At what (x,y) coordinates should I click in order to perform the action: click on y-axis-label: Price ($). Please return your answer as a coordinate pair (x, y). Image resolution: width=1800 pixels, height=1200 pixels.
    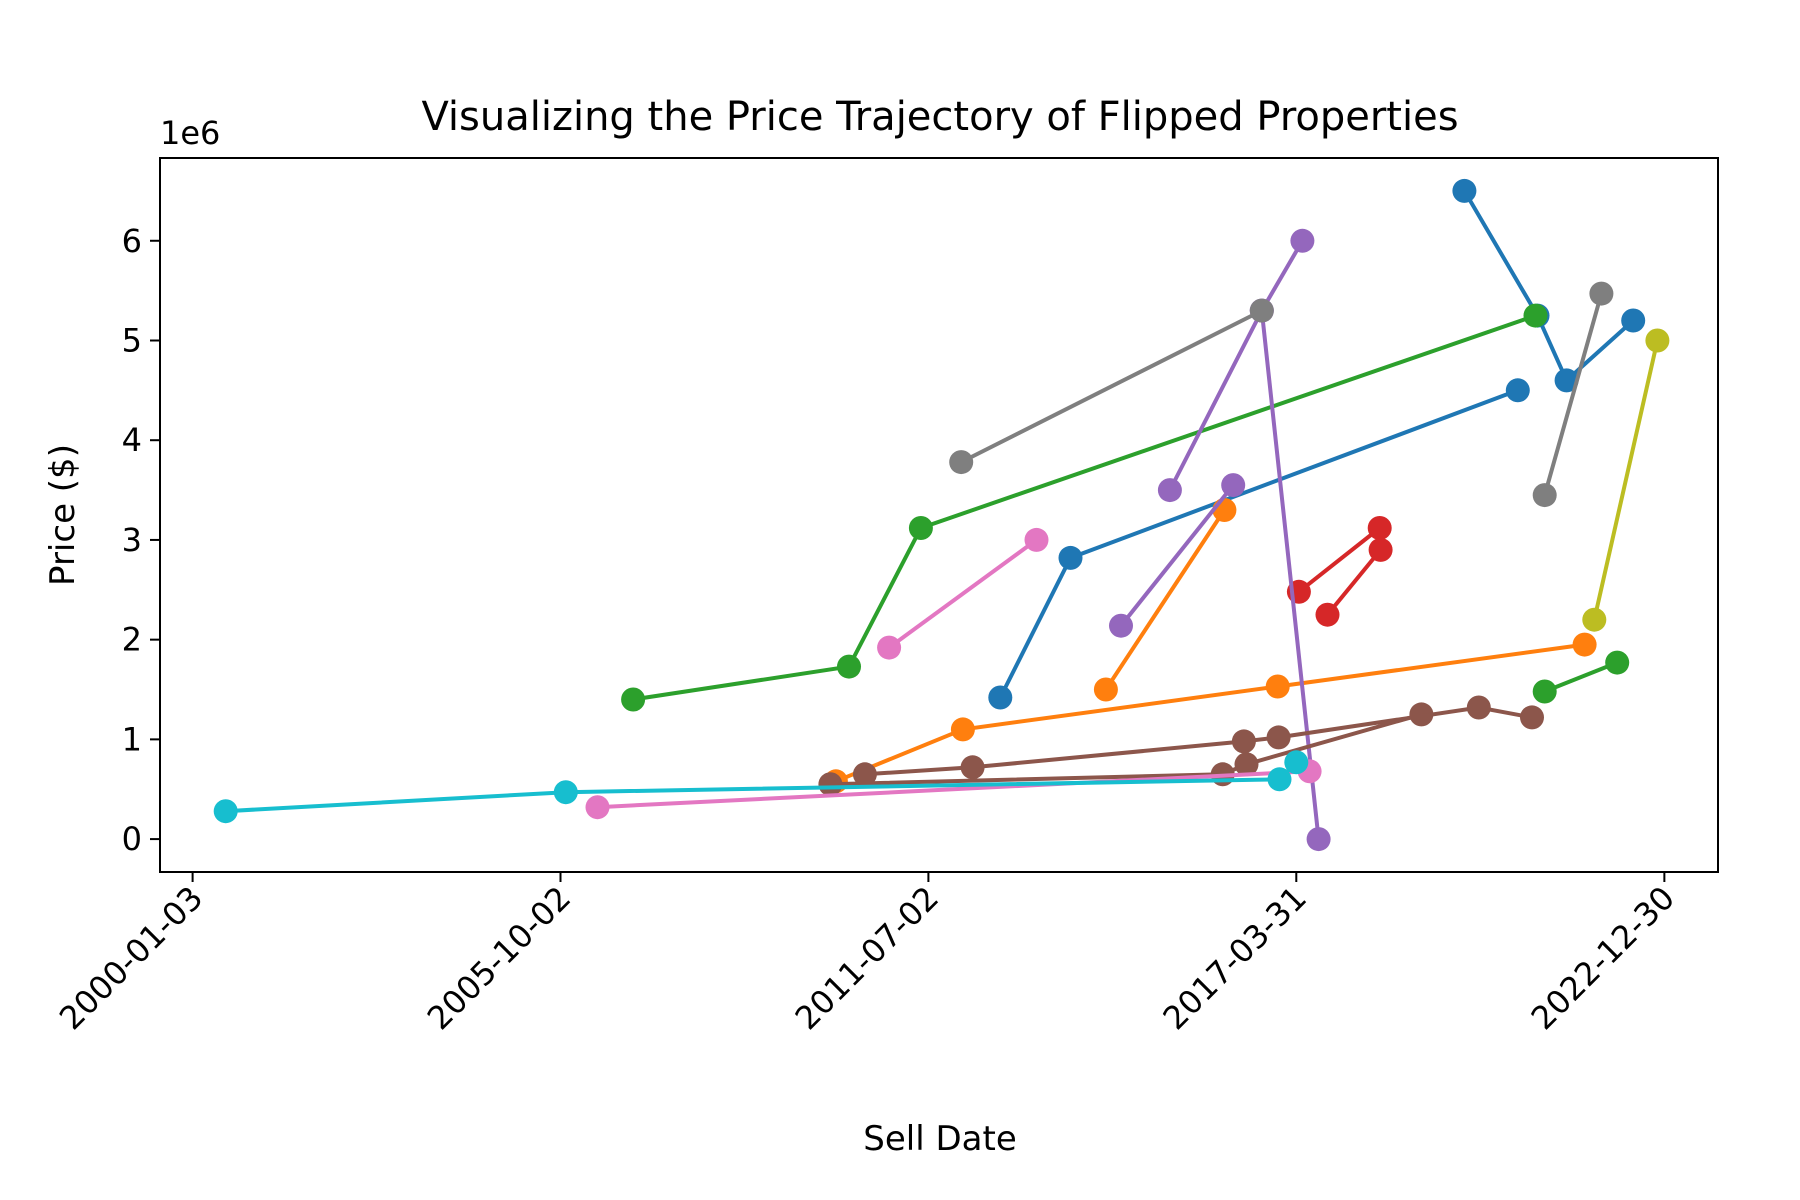
    Looking at the image, I should click on (63, 515).